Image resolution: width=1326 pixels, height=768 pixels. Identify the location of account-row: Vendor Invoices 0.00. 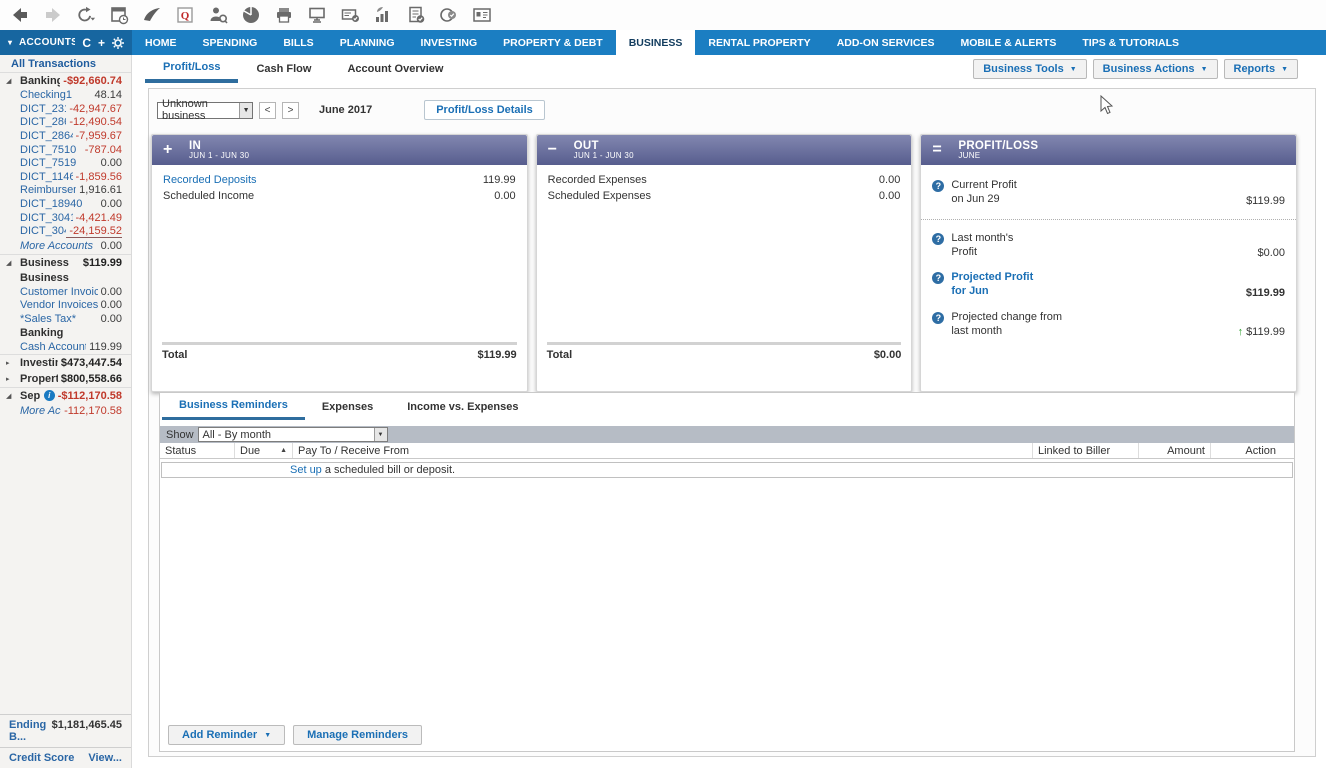
(65, 306).